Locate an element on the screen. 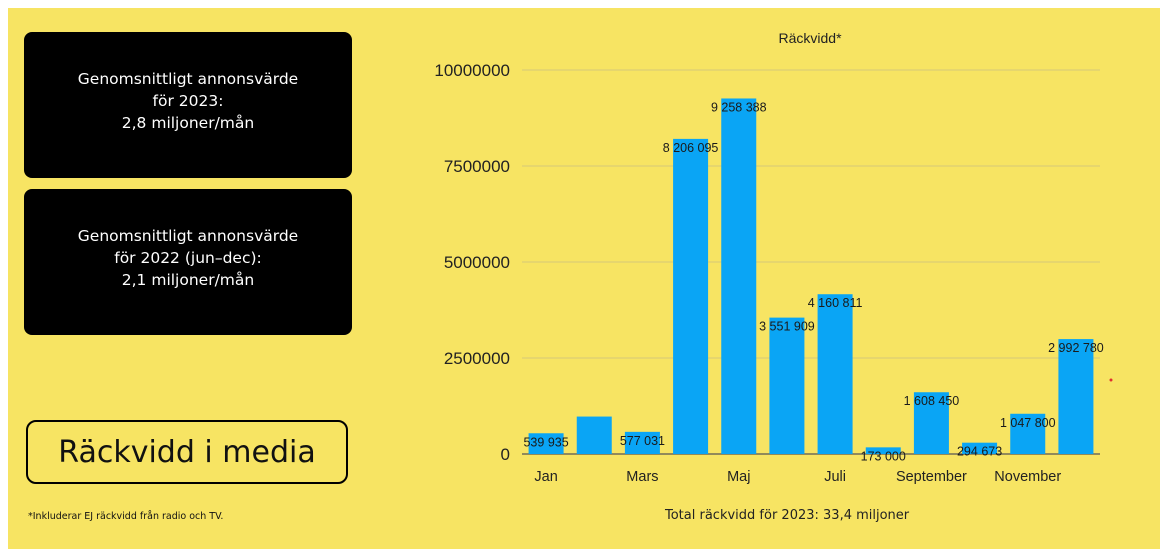 The image size is (1168, 557). data-label: 294 673 is located at coordinates (979, 452).